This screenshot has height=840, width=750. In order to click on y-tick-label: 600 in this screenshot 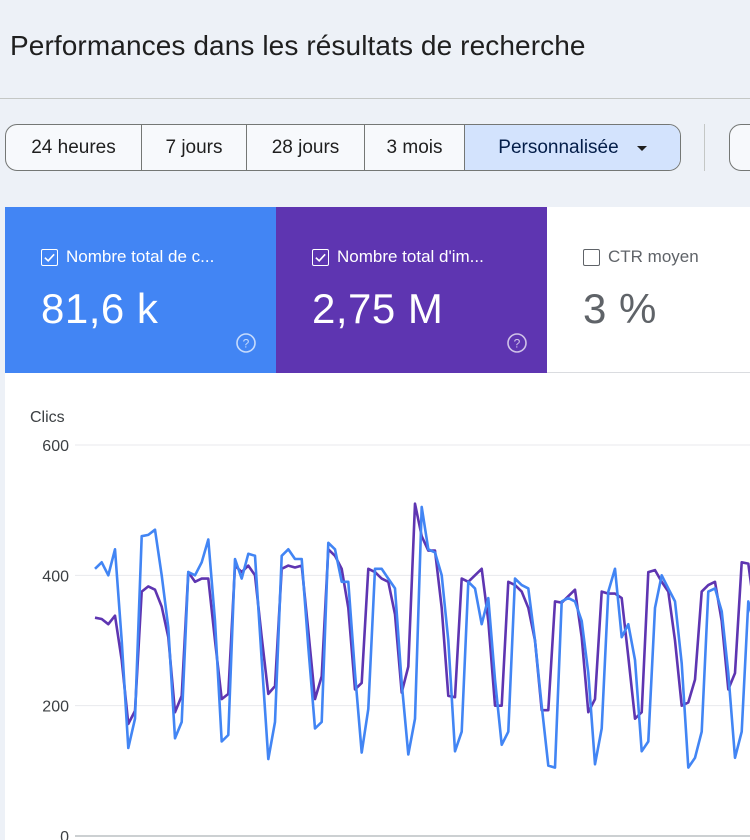, I will do `click(55, 446)`.